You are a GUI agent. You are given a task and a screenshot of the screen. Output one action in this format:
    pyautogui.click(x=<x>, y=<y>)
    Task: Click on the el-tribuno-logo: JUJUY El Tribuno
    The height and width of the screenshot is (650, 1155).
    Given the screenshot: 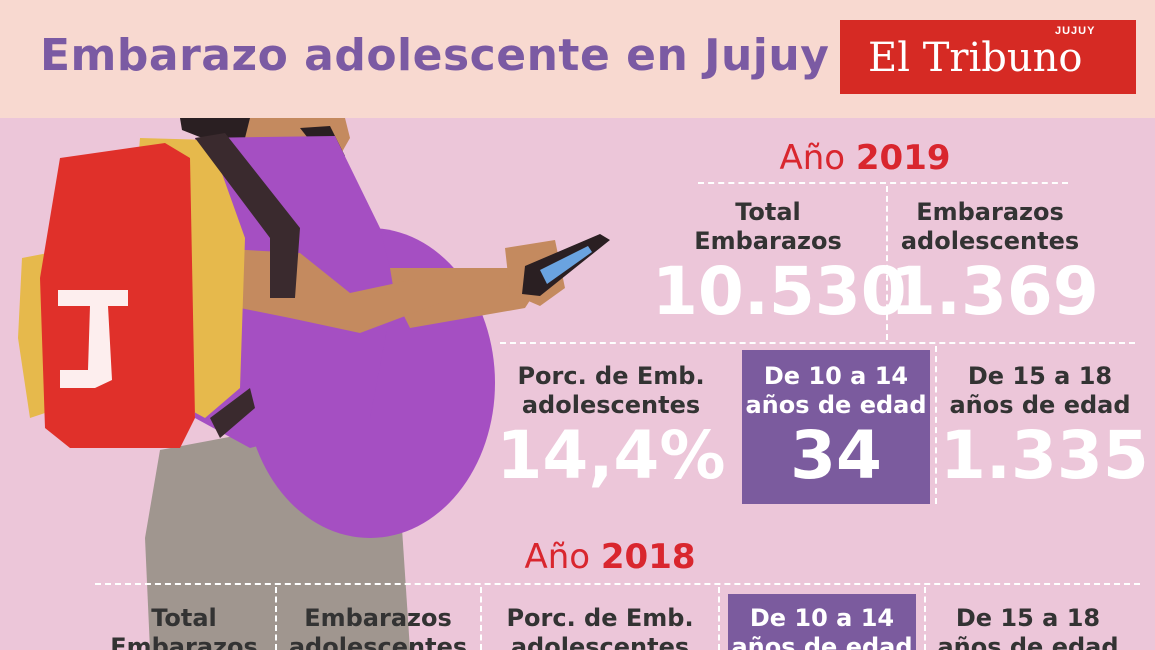 What is the action you would take?
    pyautogui.click(x=988, y=57)
    